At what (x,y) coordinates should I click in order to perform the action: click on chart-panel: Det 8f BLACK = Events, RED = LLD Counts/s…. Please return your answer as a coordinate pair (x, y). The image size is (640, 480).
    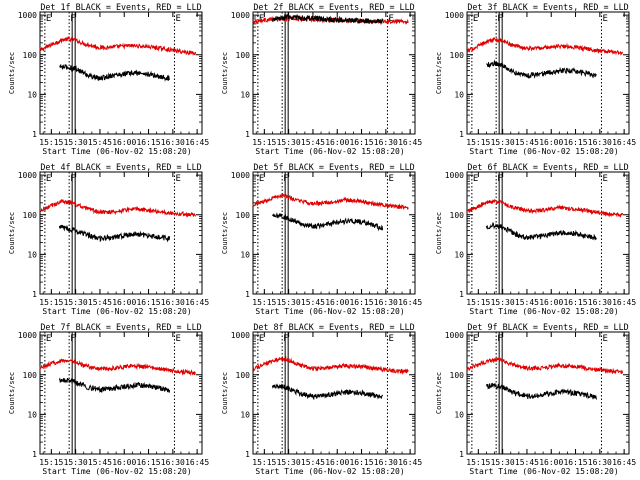
    Looking at the image, I should click on (321, 399).